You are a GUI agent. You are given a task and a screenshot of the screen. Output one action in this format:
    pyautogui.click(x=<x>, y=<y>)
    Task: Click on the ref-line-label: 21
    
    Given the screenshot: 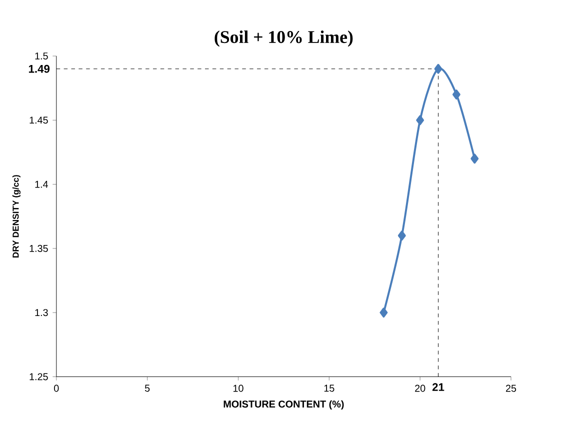 What is the action you would take?
    pyautogui.click(x=438, y=387)
    